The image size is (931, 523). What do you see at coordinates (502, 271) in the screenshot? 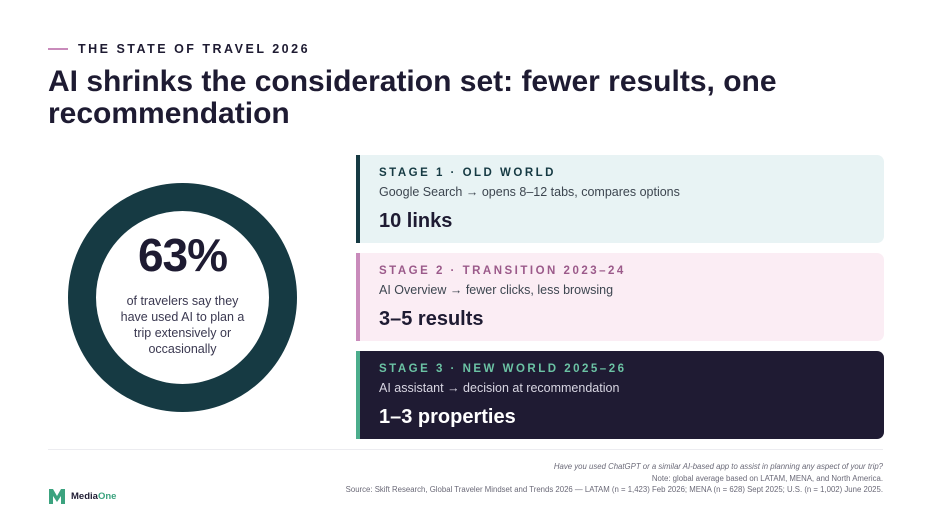
I see `stage-label: STAGE 2 · TRANSITION 2023–24` at bounding box center [502, 271].